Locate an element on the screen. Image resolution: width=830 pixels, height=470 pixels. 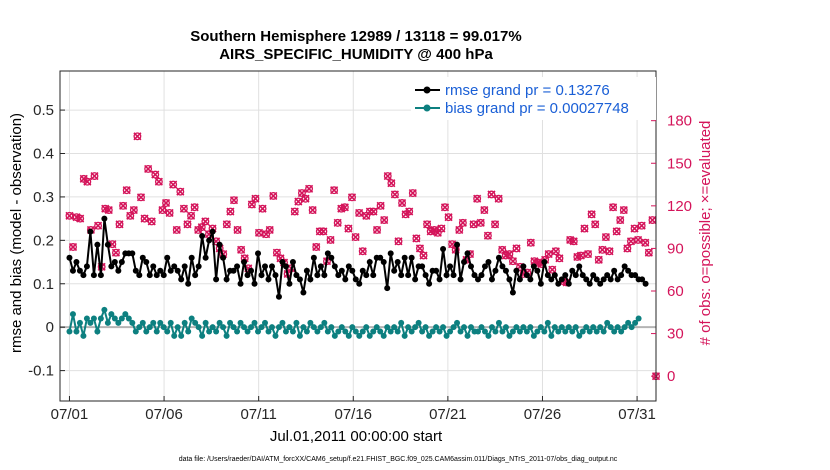
legend-bias-label: bias grand pr = 0.00027748 is located at coordinates (537, 108).